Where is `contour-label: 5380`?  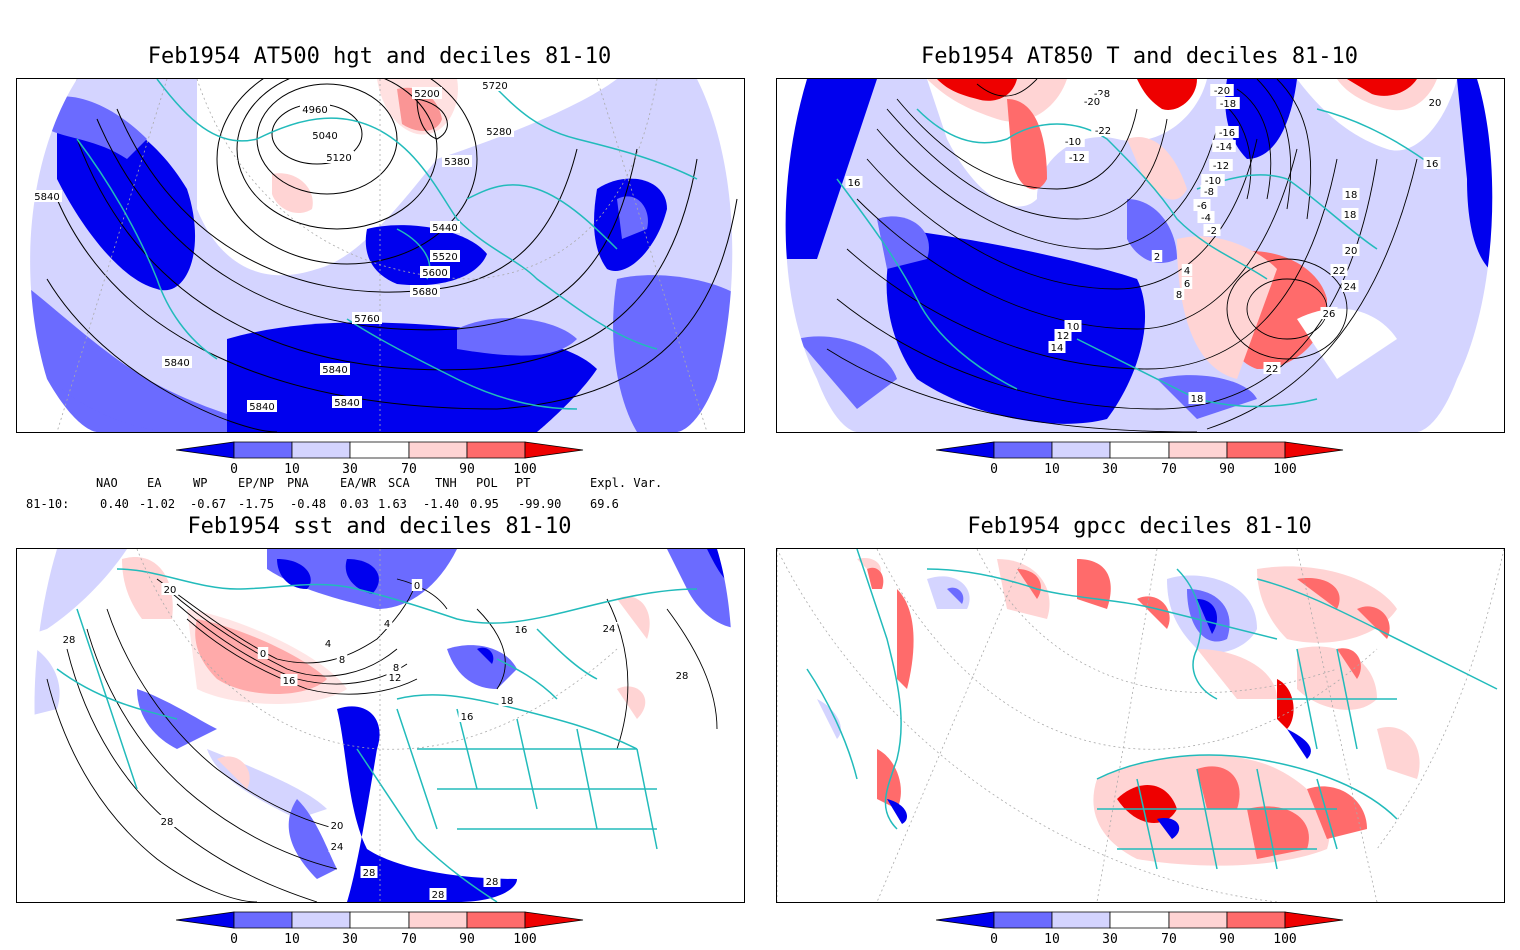
contour-label: 5380 is located at coordinates (456, 162).